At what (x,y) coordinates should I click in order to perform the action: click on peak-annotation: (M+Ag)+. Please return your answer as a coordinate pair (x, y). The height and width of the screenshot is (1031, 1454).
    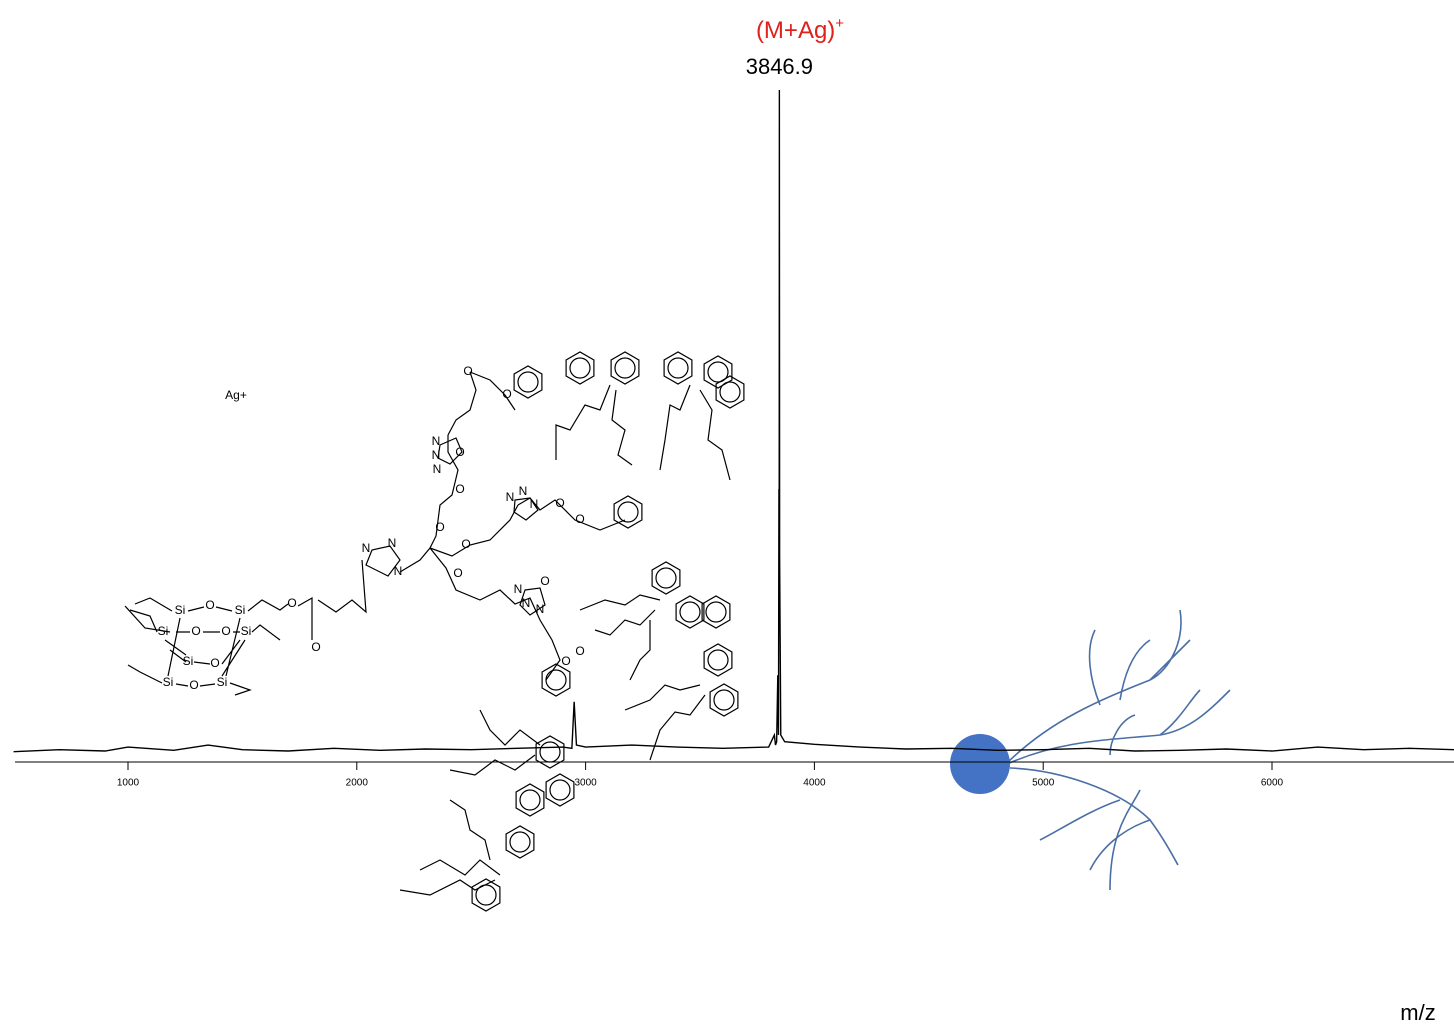
    Looking at the image, I should click on (800, 29).